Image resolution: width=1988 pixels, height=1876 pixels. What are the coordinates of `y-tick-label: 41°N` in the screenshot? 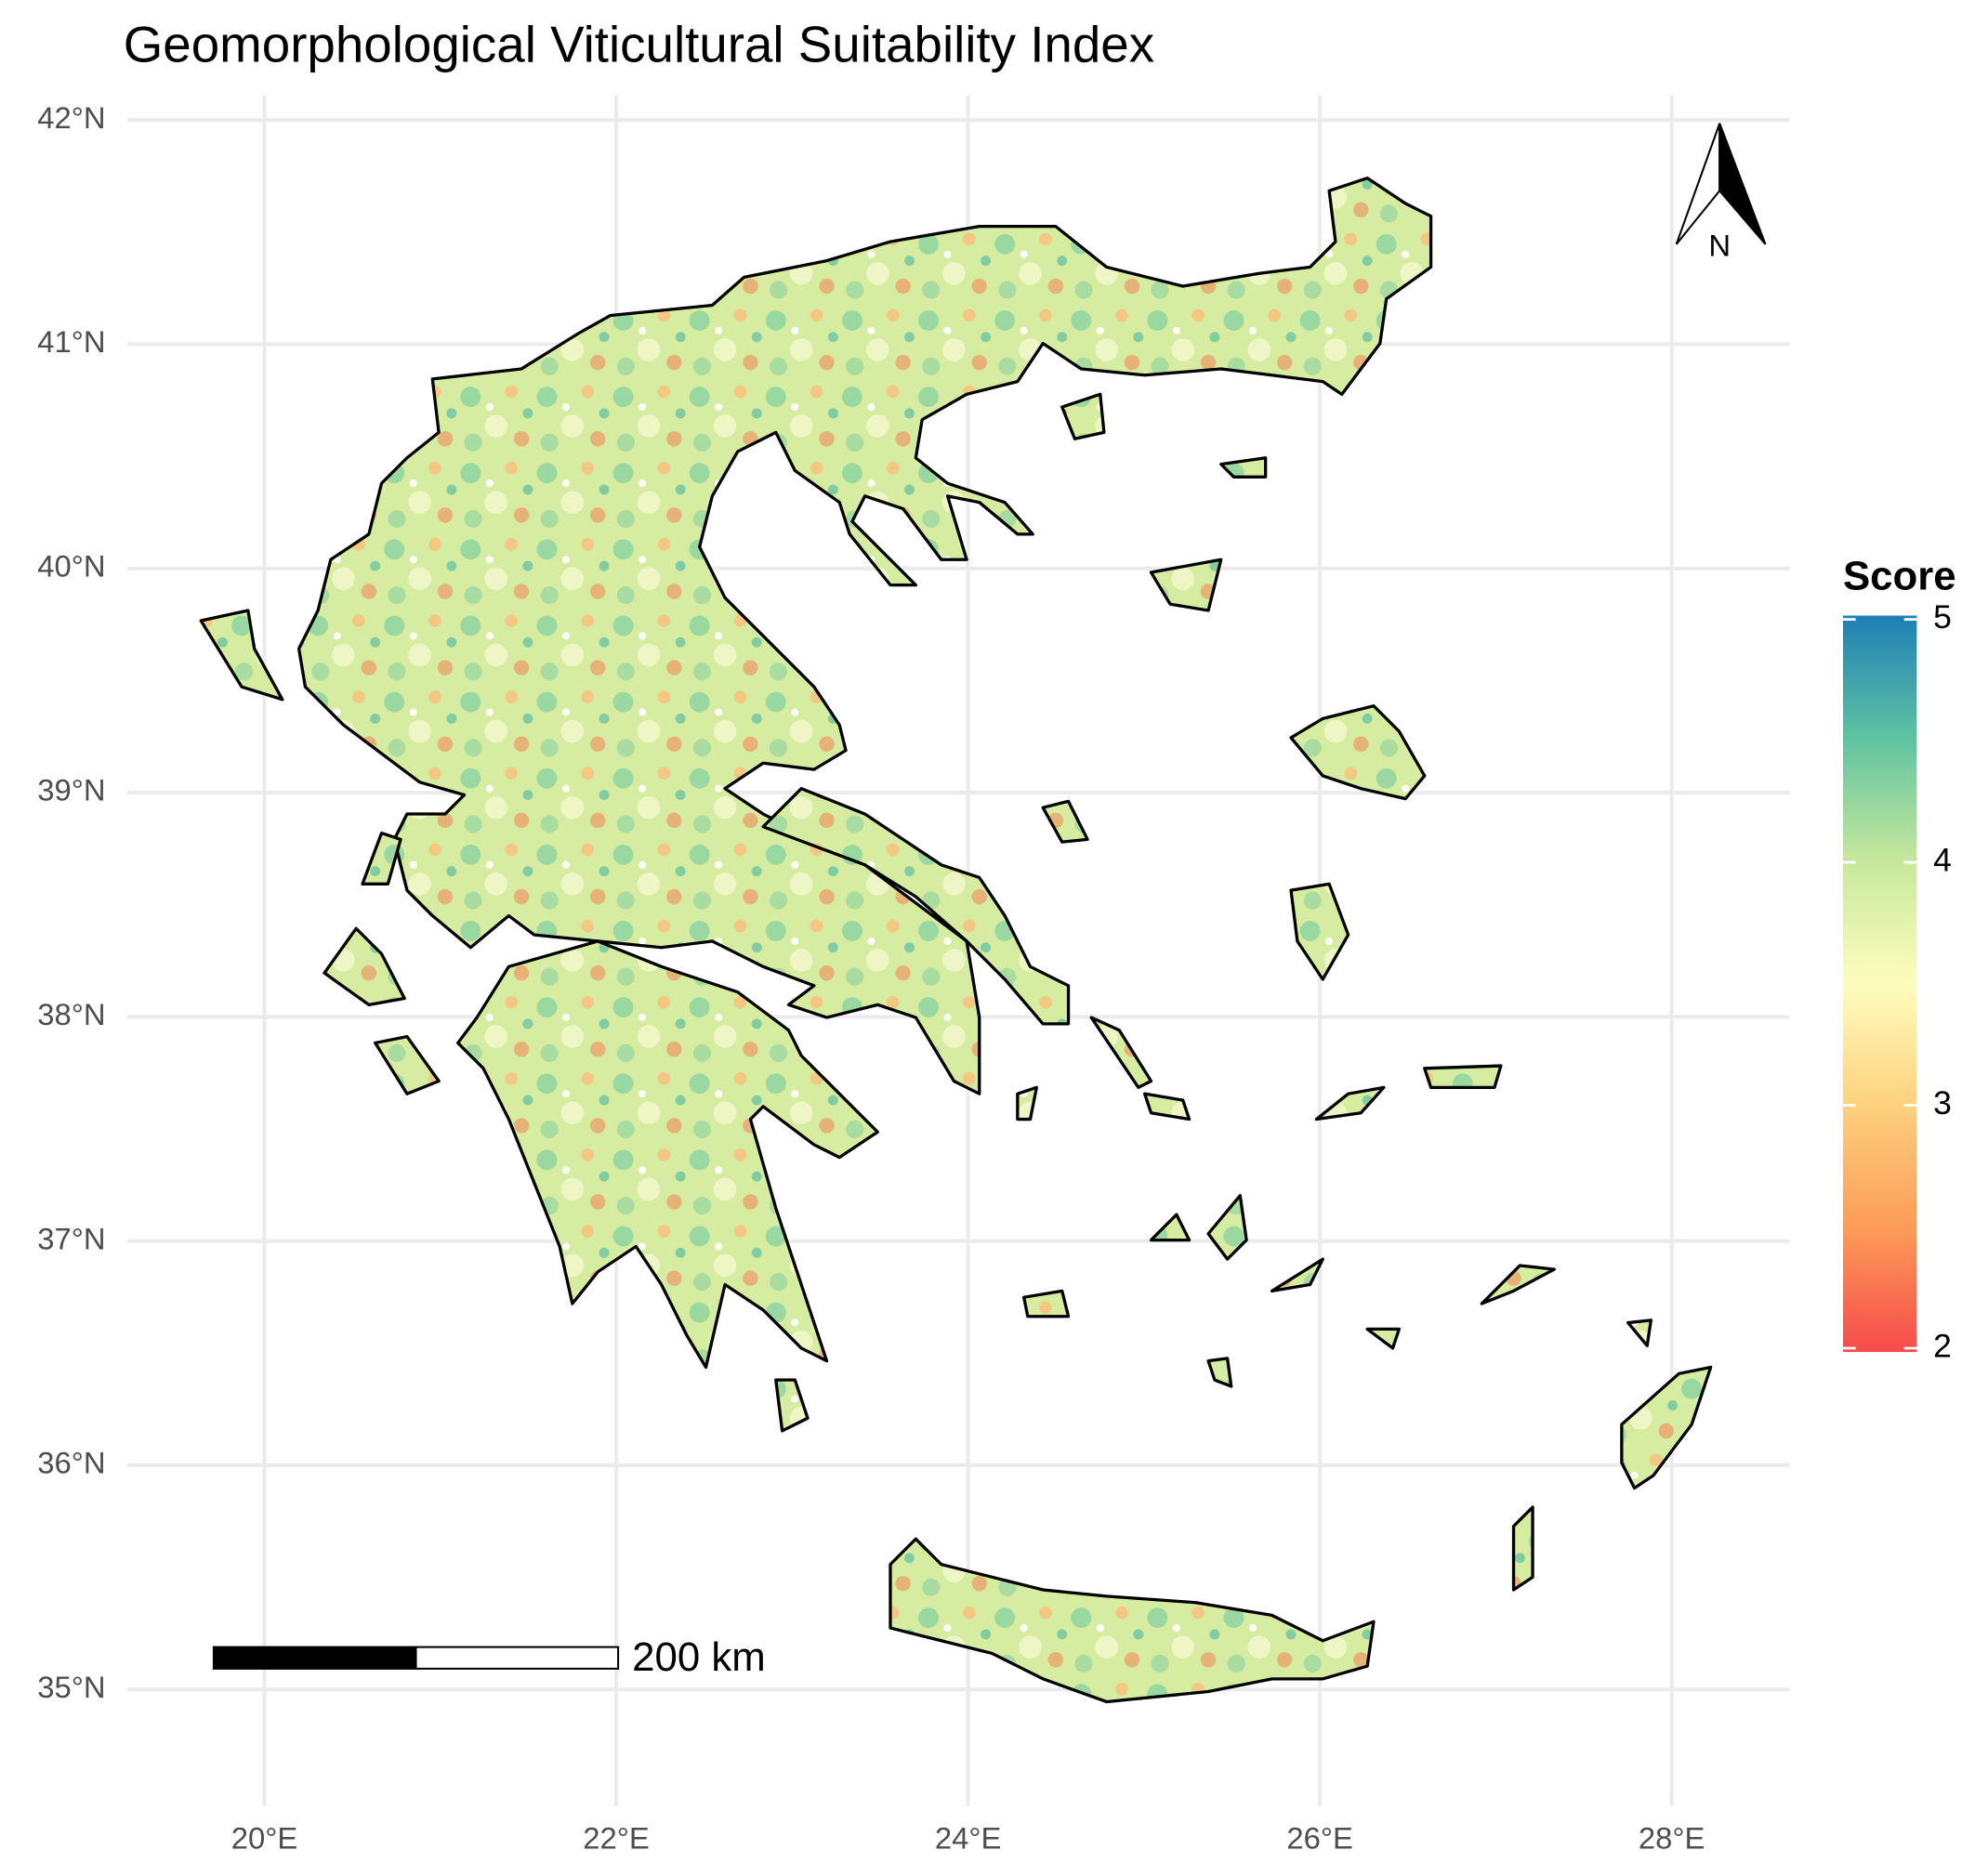 It's located at (71, 341).